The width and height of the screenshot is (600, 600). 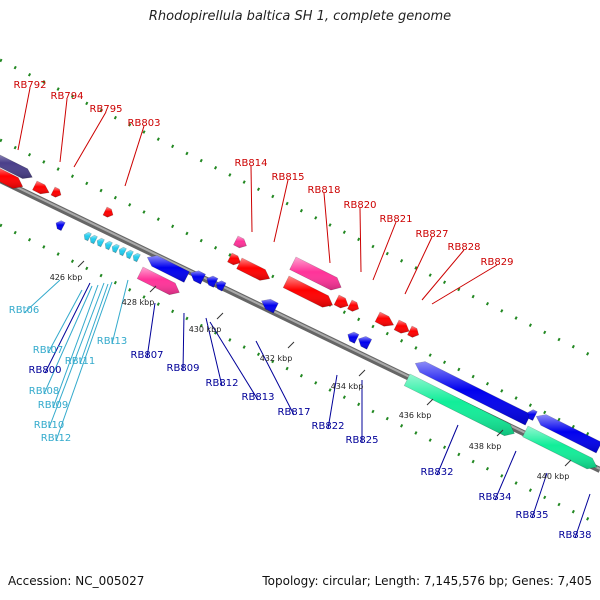 What do you see at coordinates (360, 205) in the screenshot?
I see `forward-gene-label: RB820` at bounding box center [360, 205].